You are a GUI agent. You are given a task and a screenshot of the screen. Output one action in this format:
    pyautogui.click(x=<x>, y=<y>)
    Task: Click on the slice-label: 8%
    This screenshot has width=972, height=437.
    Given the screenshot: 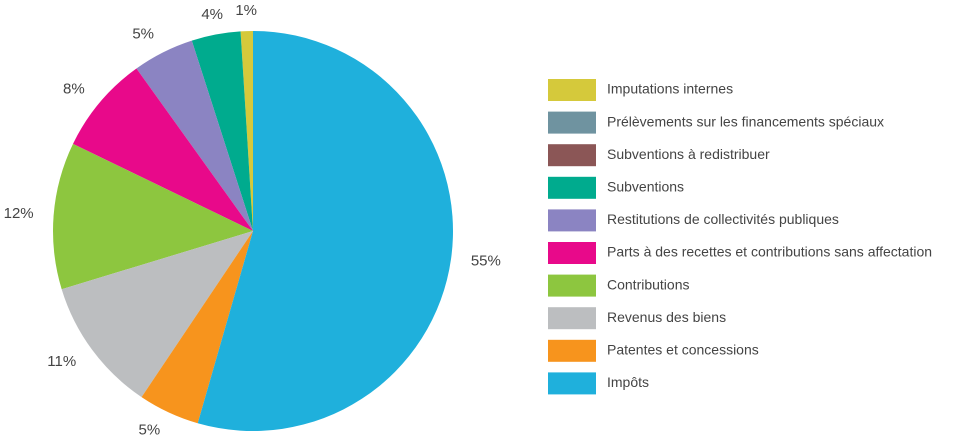 What is the action you would take?
    pyautogui.click(x=74, y=88)
    